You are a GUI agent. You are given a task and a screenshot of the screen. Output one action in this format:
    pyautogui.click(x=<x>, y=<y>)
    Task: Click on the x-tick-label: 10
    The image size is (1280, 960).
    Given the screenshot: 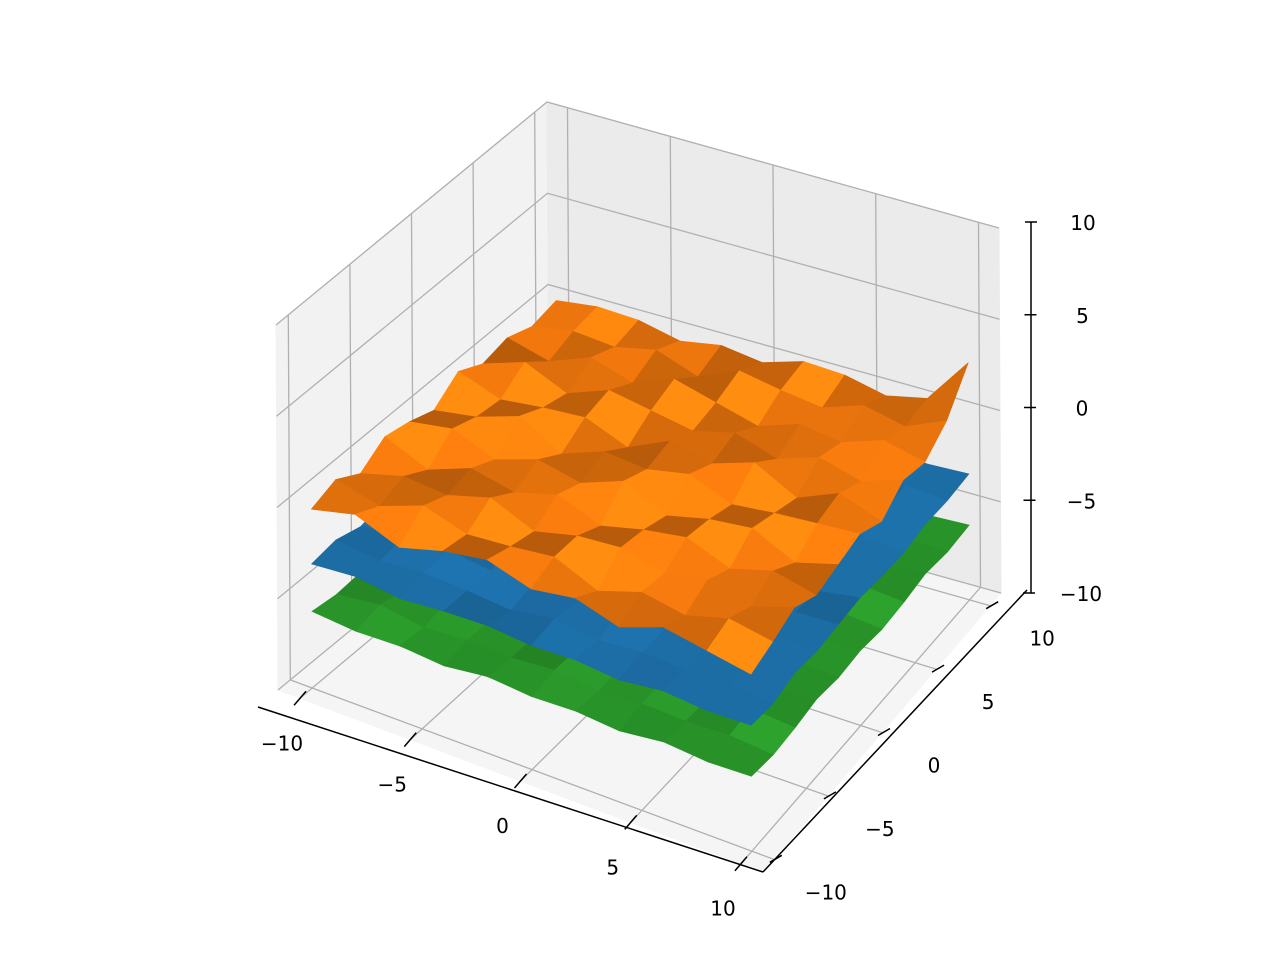 What is the action you would take?
    pyautogui.click(x=722, y=909)
    